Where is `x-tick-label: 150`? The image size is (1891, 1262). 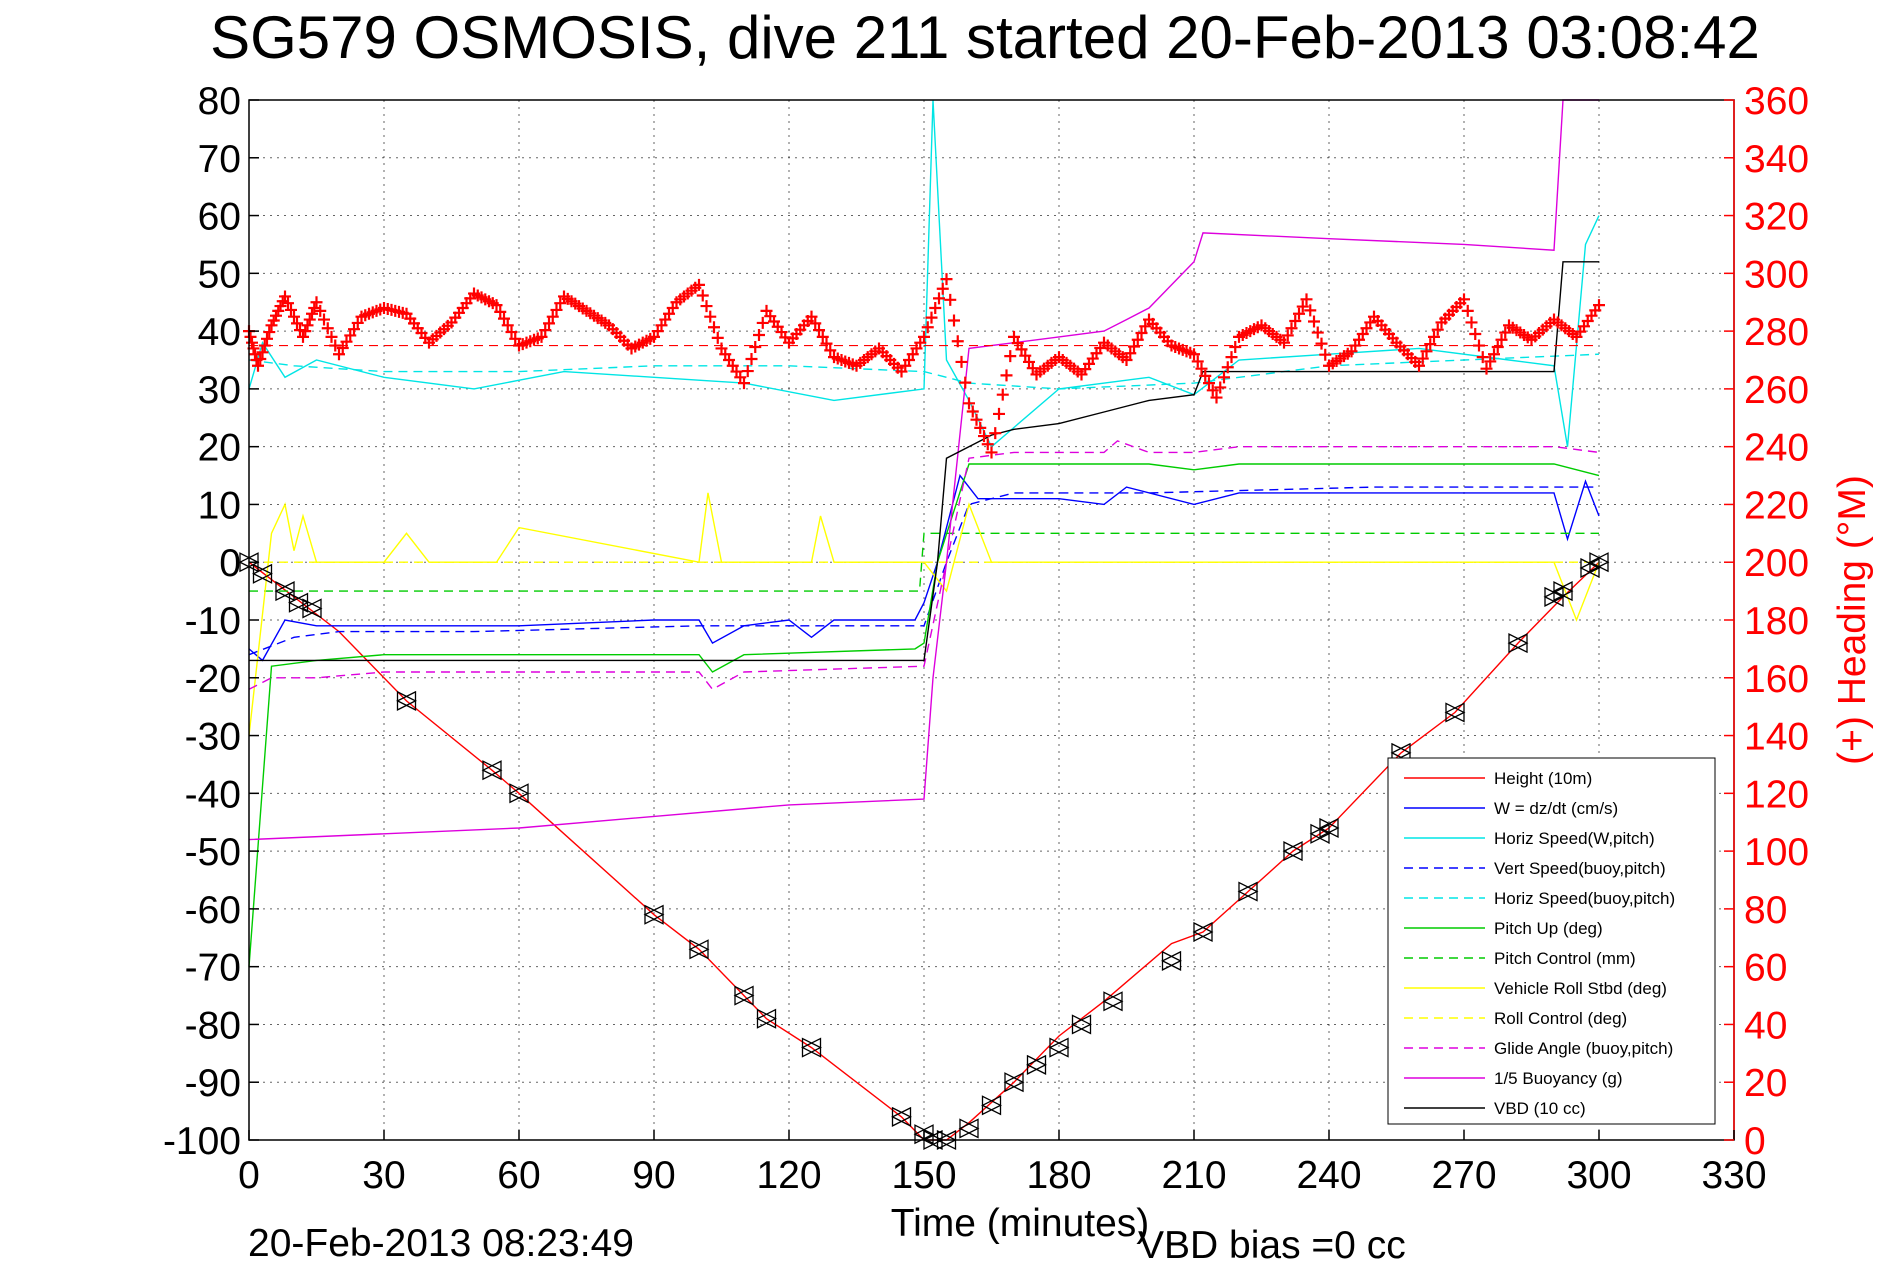
x-tick-label: 150 is located at coordinates (923, 1175).